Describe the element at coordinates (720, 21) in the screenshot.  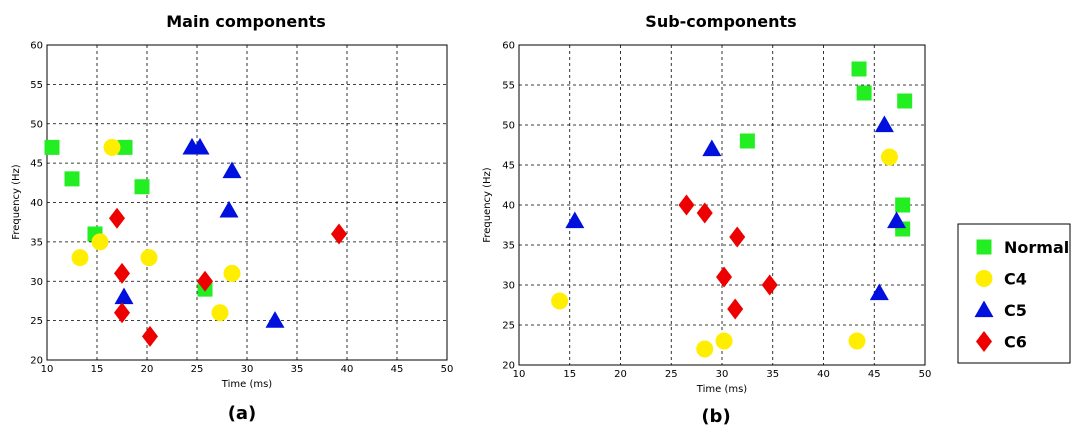
I see `chart-title: Sub-components` at that location.